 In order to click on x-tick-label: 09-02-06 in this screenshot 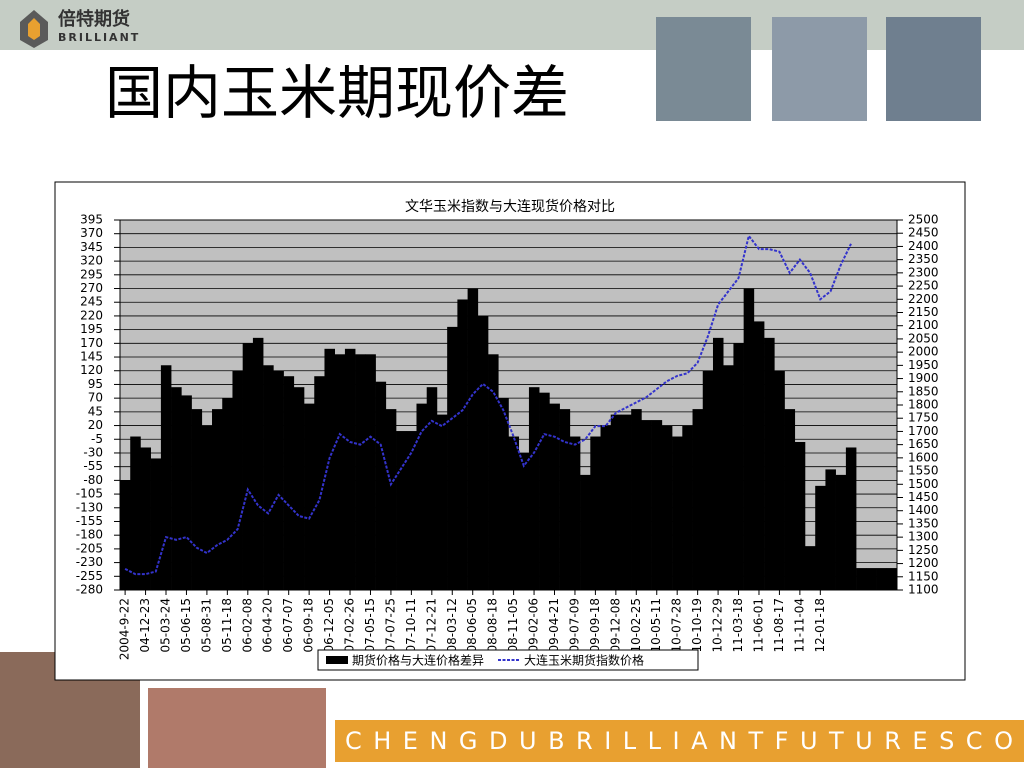, I will do `click(534, 625)`.